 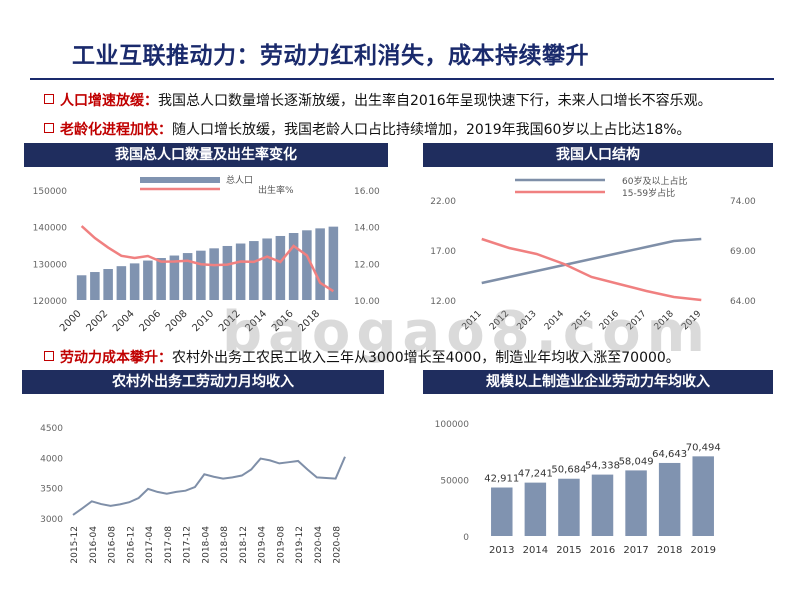 I want to click on aged-60-plus-line, so click(x=591, y=261).